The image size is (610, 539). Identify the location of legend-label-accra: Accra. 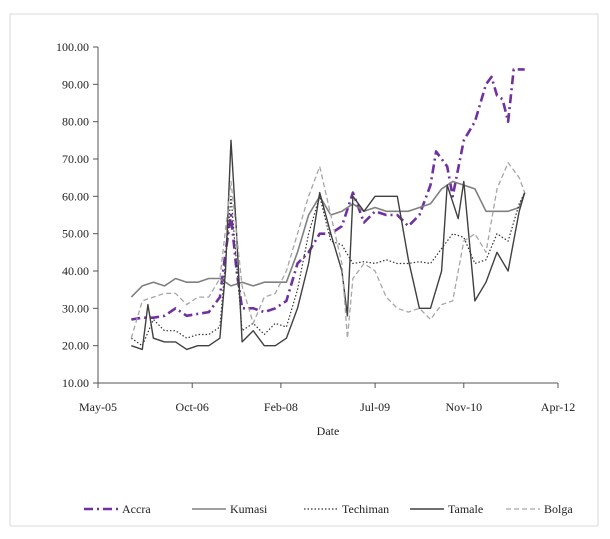
(136, 509).